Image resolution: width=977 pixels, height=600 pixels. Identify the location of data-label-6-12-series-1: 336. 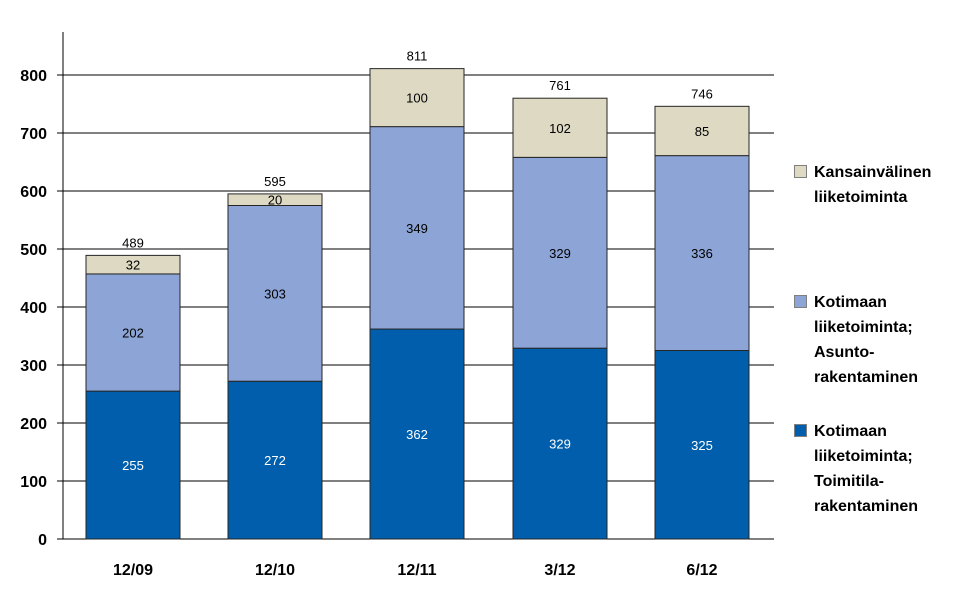
(702, 253).